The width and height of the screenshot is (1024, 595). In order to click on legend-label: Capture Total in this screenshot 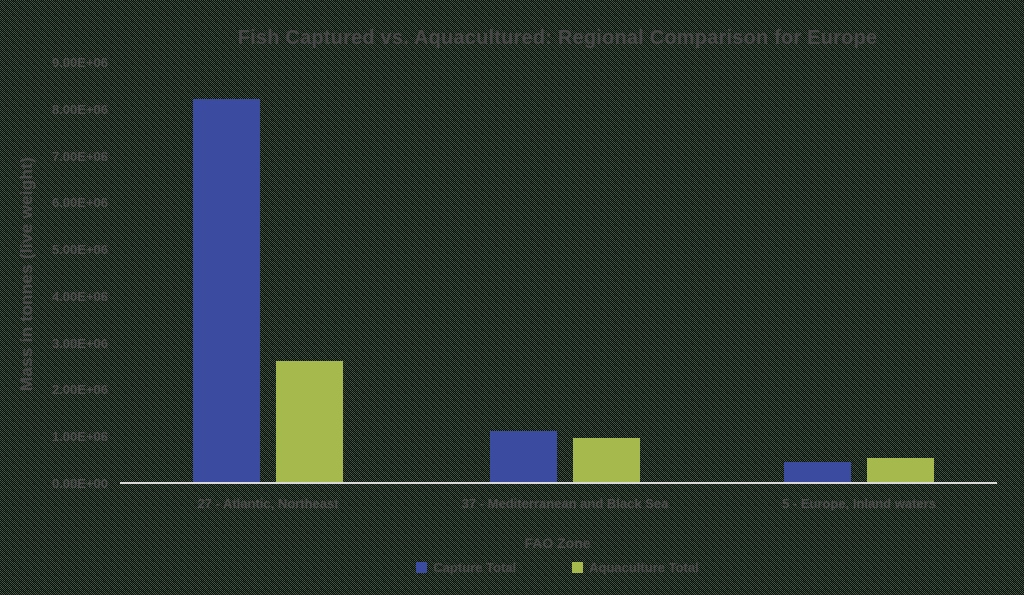, I will do `click(475, 567)`.